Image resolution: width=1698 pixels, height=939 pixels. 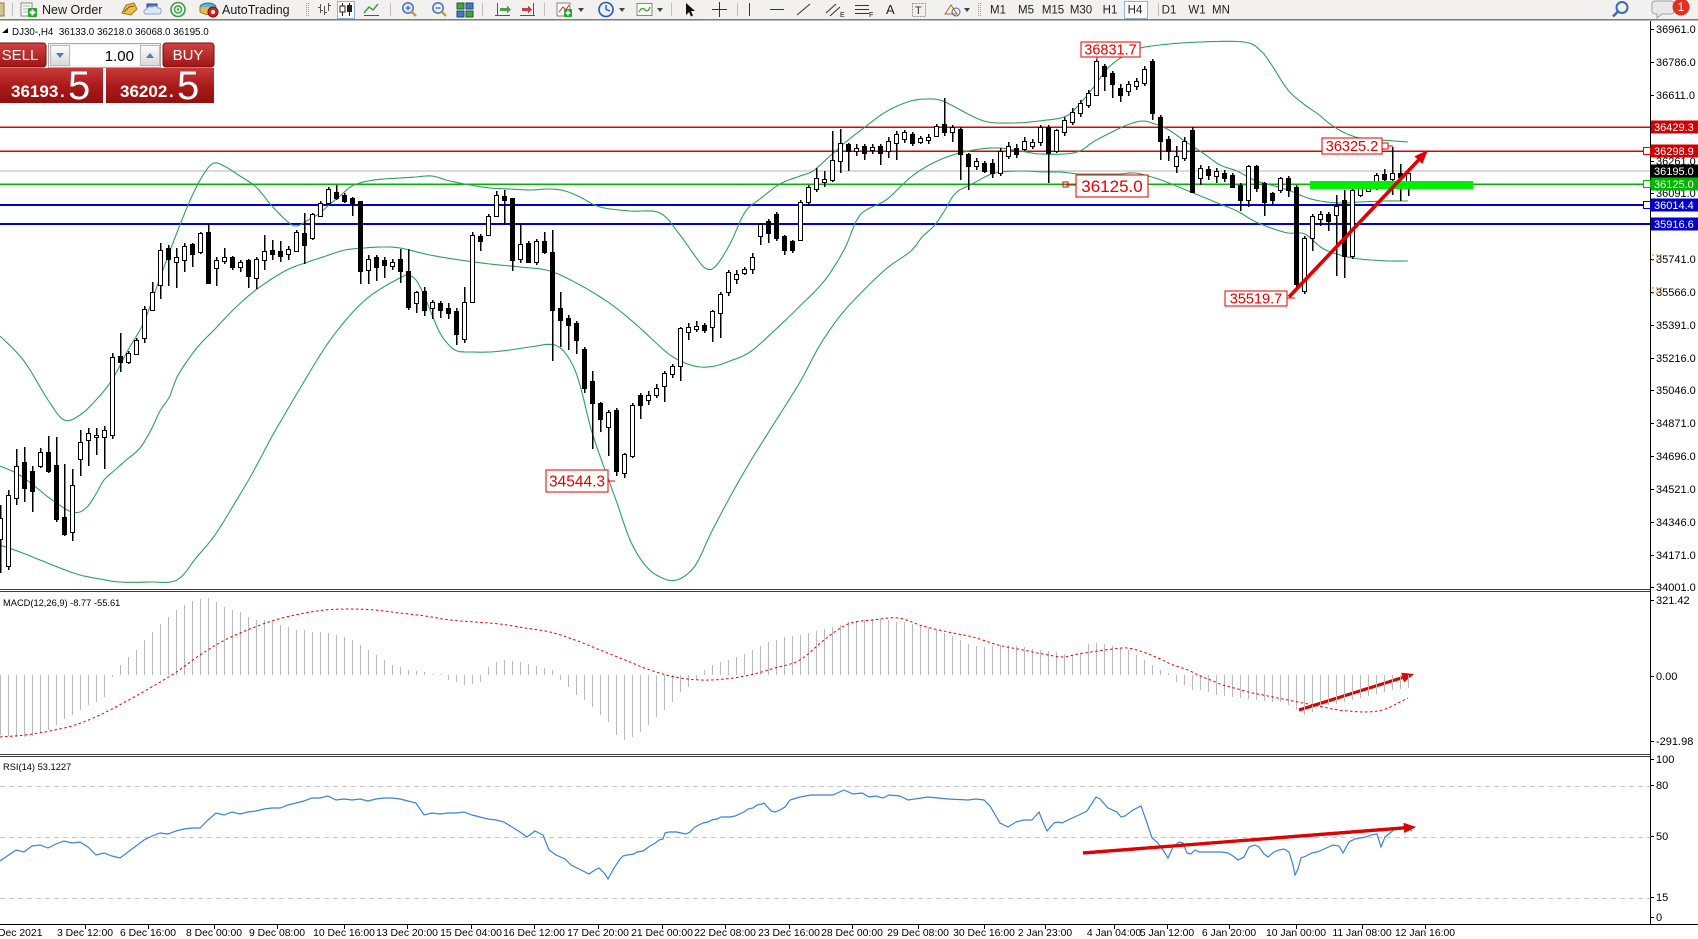 I want to click on svg-text: 29 Dec 08:00, so click(x=918, y=933).